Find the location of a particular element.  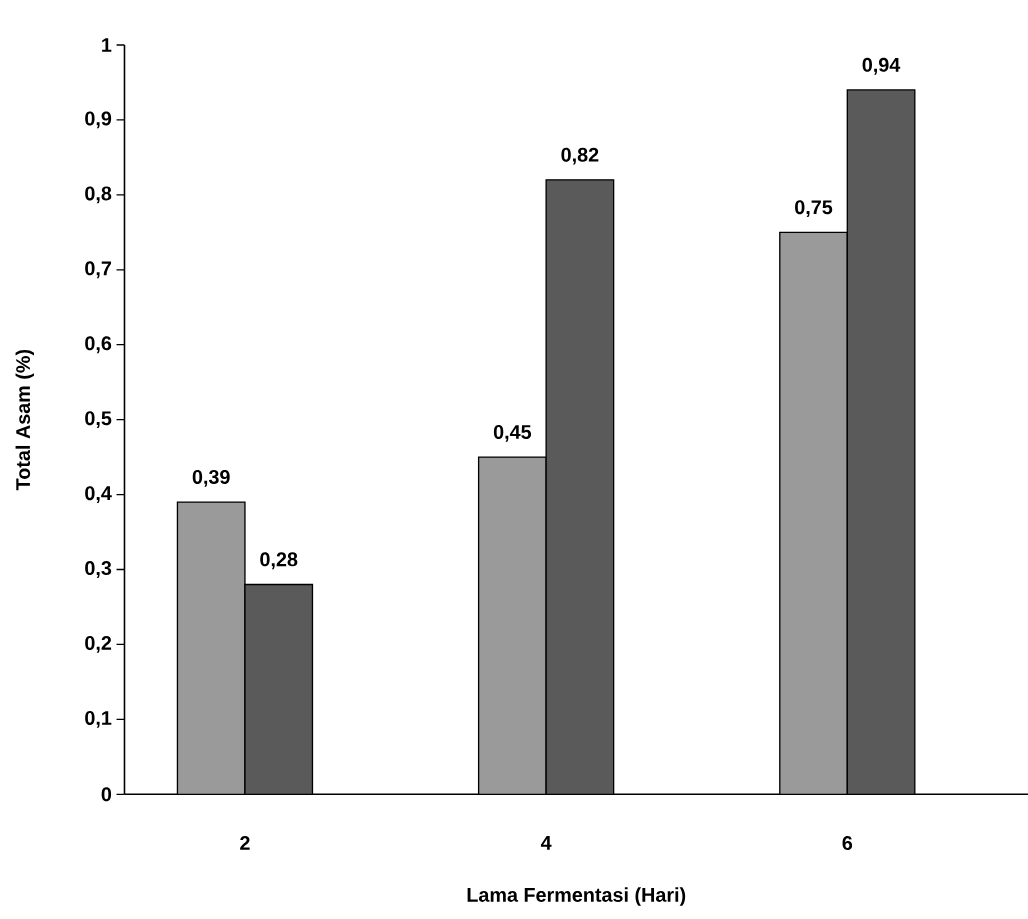

y-tick-label: 0,6 is located at coordinates (98, 344).